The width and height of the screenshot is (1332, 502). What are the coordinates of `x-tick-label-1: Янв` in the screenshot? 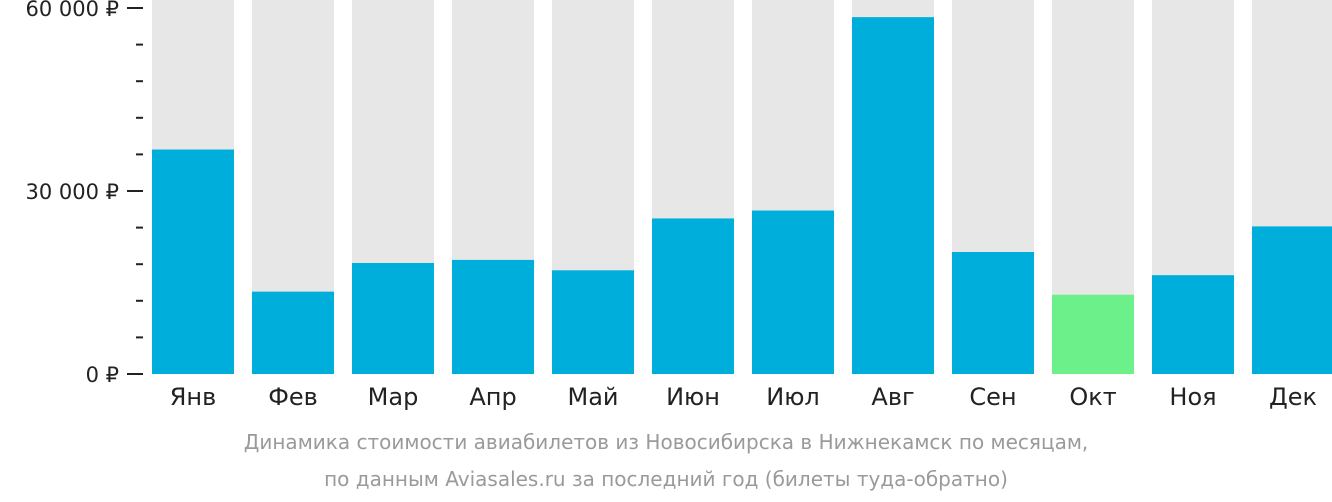 It's located at (193, 397).